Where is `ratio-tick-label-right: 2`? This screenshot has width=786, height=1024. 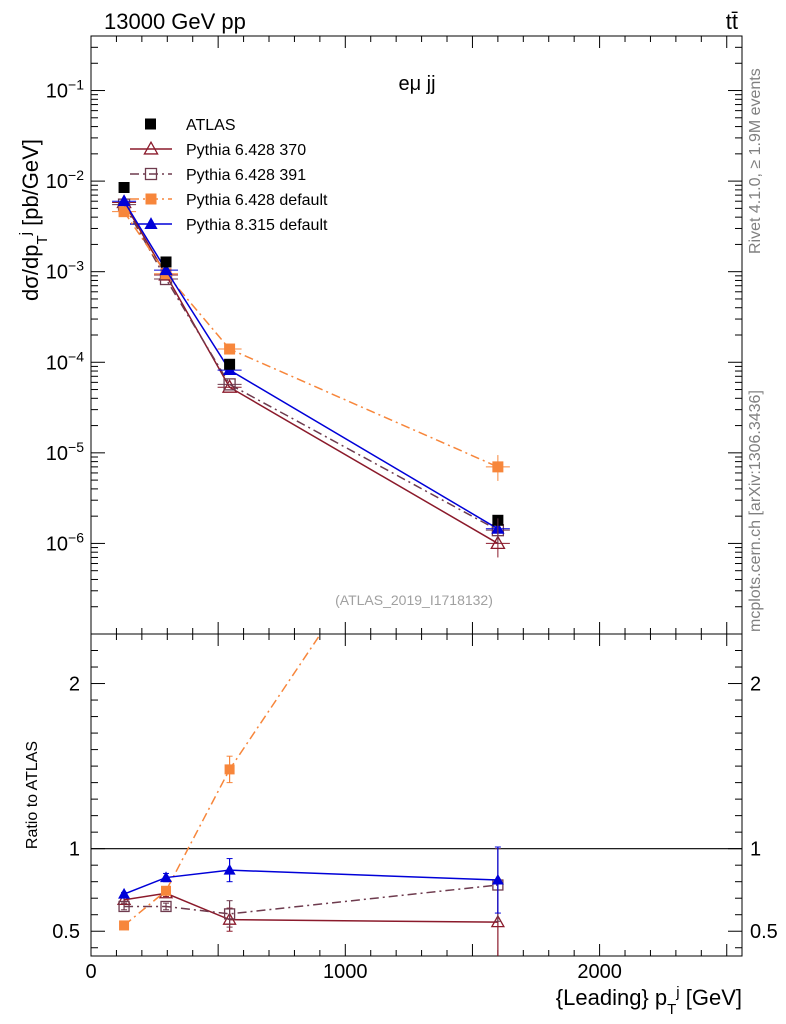
ratio-tick-label-right: 2 is located at coordinates (755, 685).